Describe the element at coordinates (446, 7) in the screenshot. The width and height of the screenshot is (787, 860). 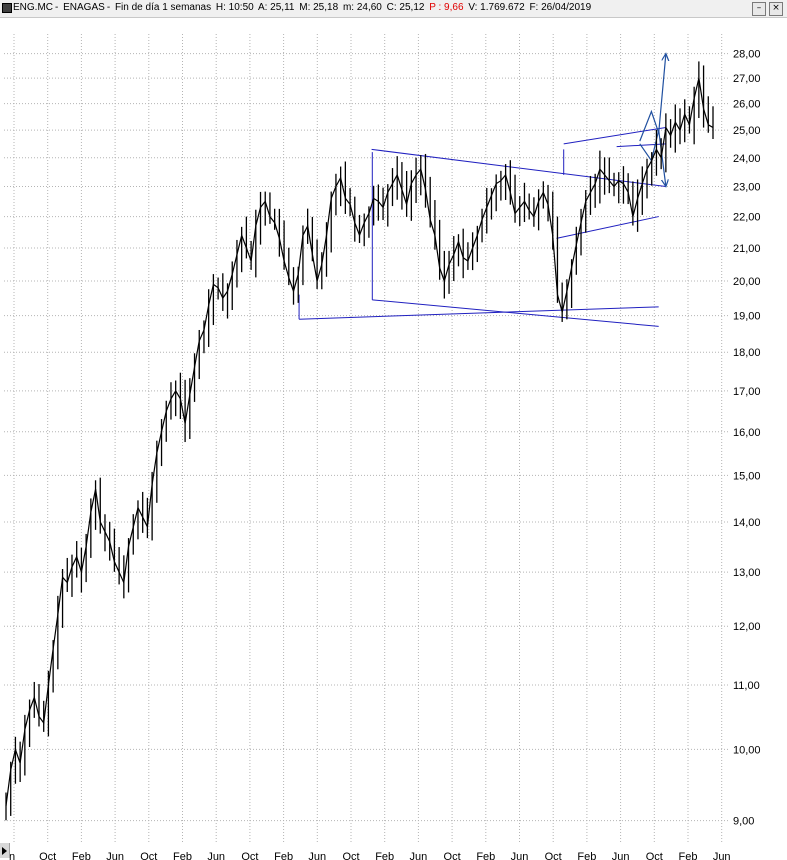
I see `header-pct: P : 9,66` at that location.